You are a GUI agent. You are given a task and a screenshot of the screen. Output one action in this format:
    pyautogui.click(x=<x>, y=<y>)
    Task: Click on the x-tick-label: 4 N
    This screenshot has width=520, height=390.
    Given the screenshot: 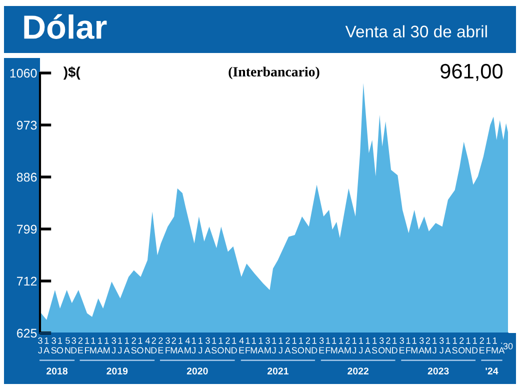 What is the action you would take?
    pyautogui.click(x=147, y=346)
    